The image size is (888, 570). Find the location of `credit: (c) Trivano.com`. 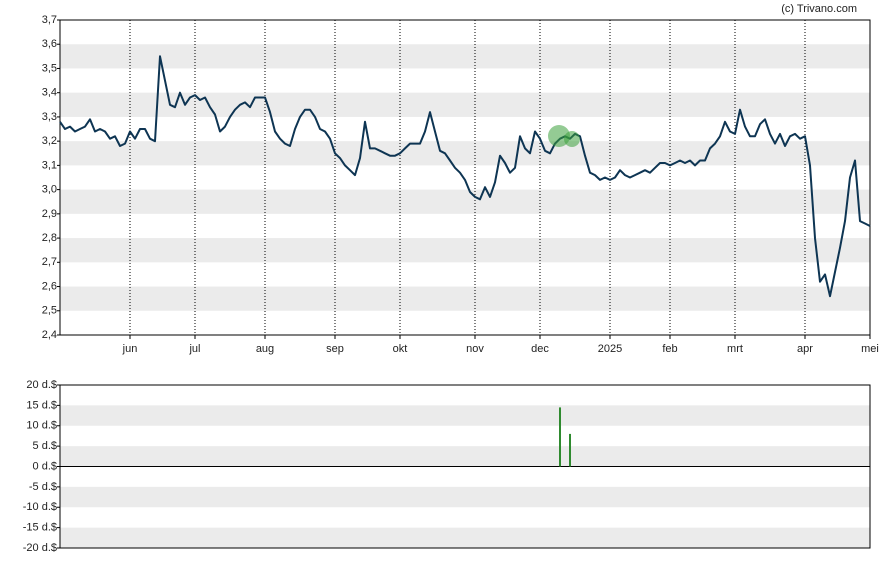

credit: (c) Trivano.com is located at coordinates (819, 9).